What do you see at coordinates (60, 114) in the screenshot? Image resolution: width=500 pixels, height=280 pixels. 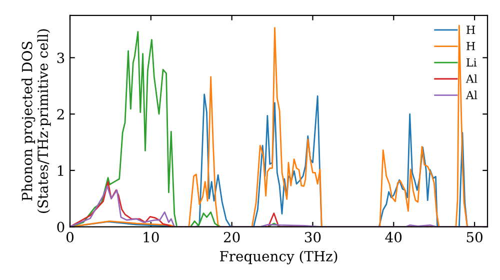 I see `y-tick-label: 2` at bounding box center [60, 114].